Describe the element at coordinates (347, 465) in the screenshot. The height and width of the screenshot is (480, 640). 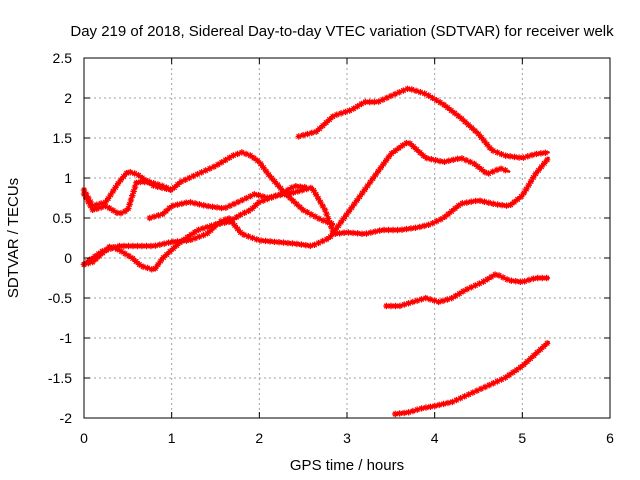
I see `x-axis-title: GPS time / hours` at that location.